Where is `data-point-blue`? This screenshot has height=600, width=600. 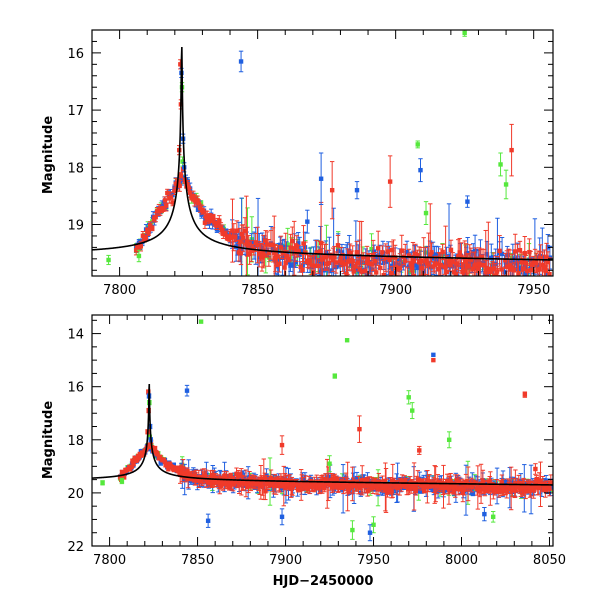 data-point-blue is located at coordinates (241, 236).